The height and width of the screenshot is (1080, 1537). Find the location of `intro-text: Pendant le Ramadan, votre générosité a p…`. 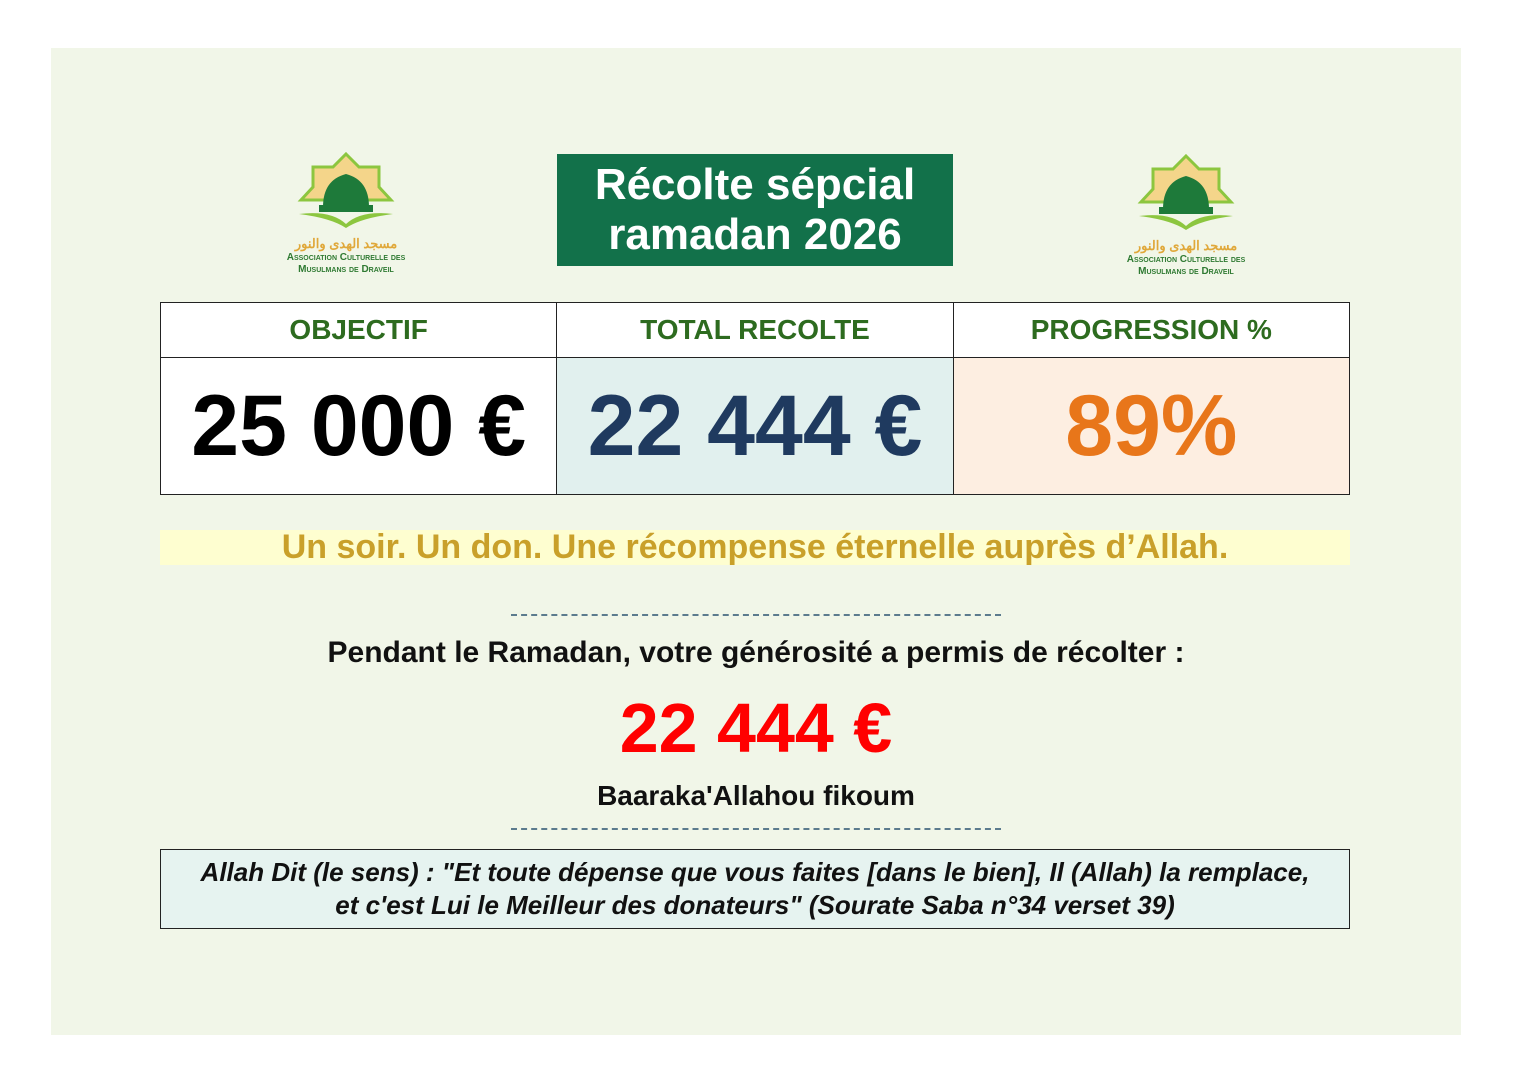

intro-text: Pendant le Ramadan, votre générosité a p… is located at coordinates (756, 652).